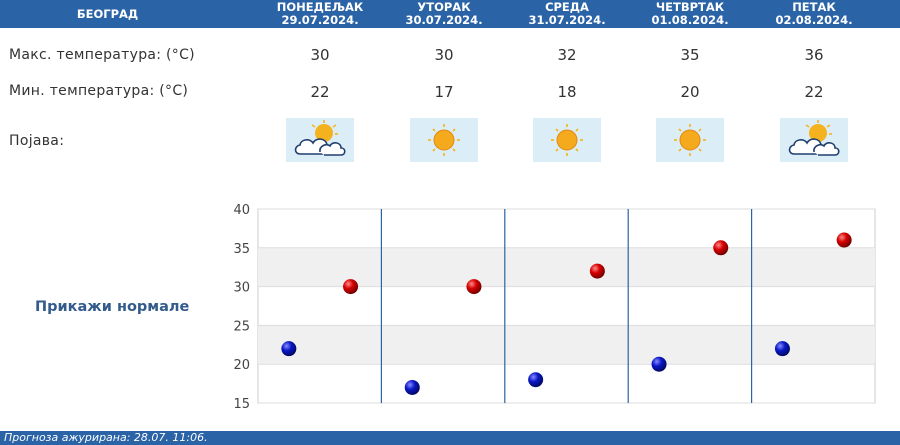 The image size is (900, 445). I want to click on day-name: СРЕДА, so click(567, 7).